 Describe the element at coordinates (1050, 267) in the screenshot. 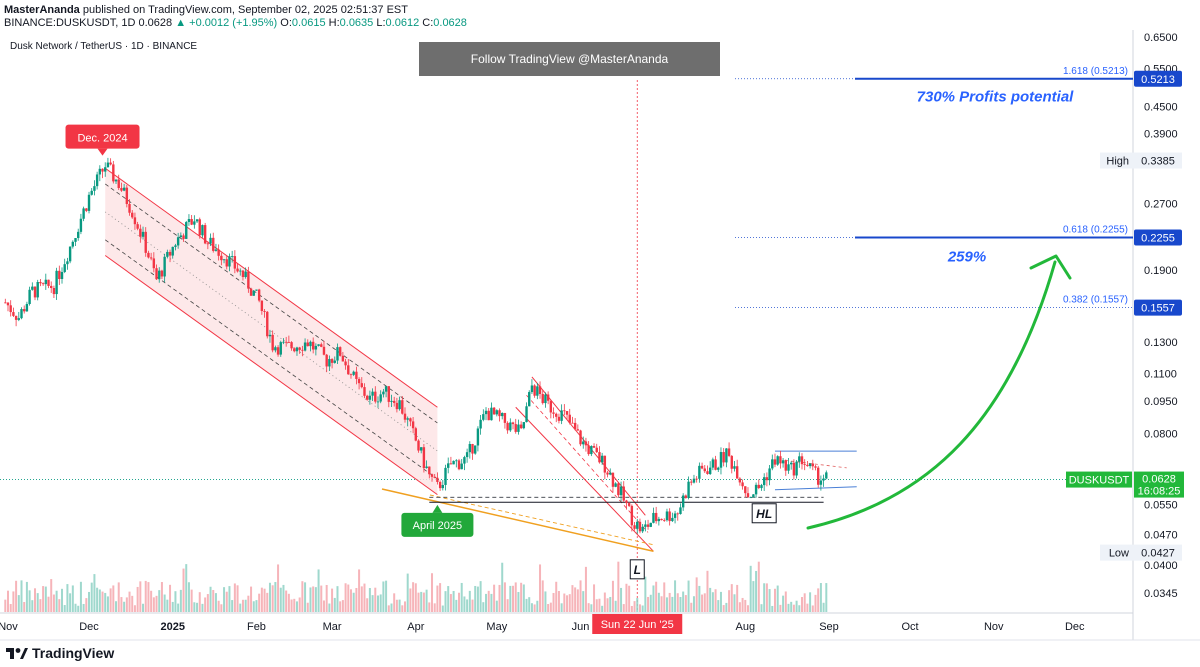

I see `target-arrow-head` at that location.